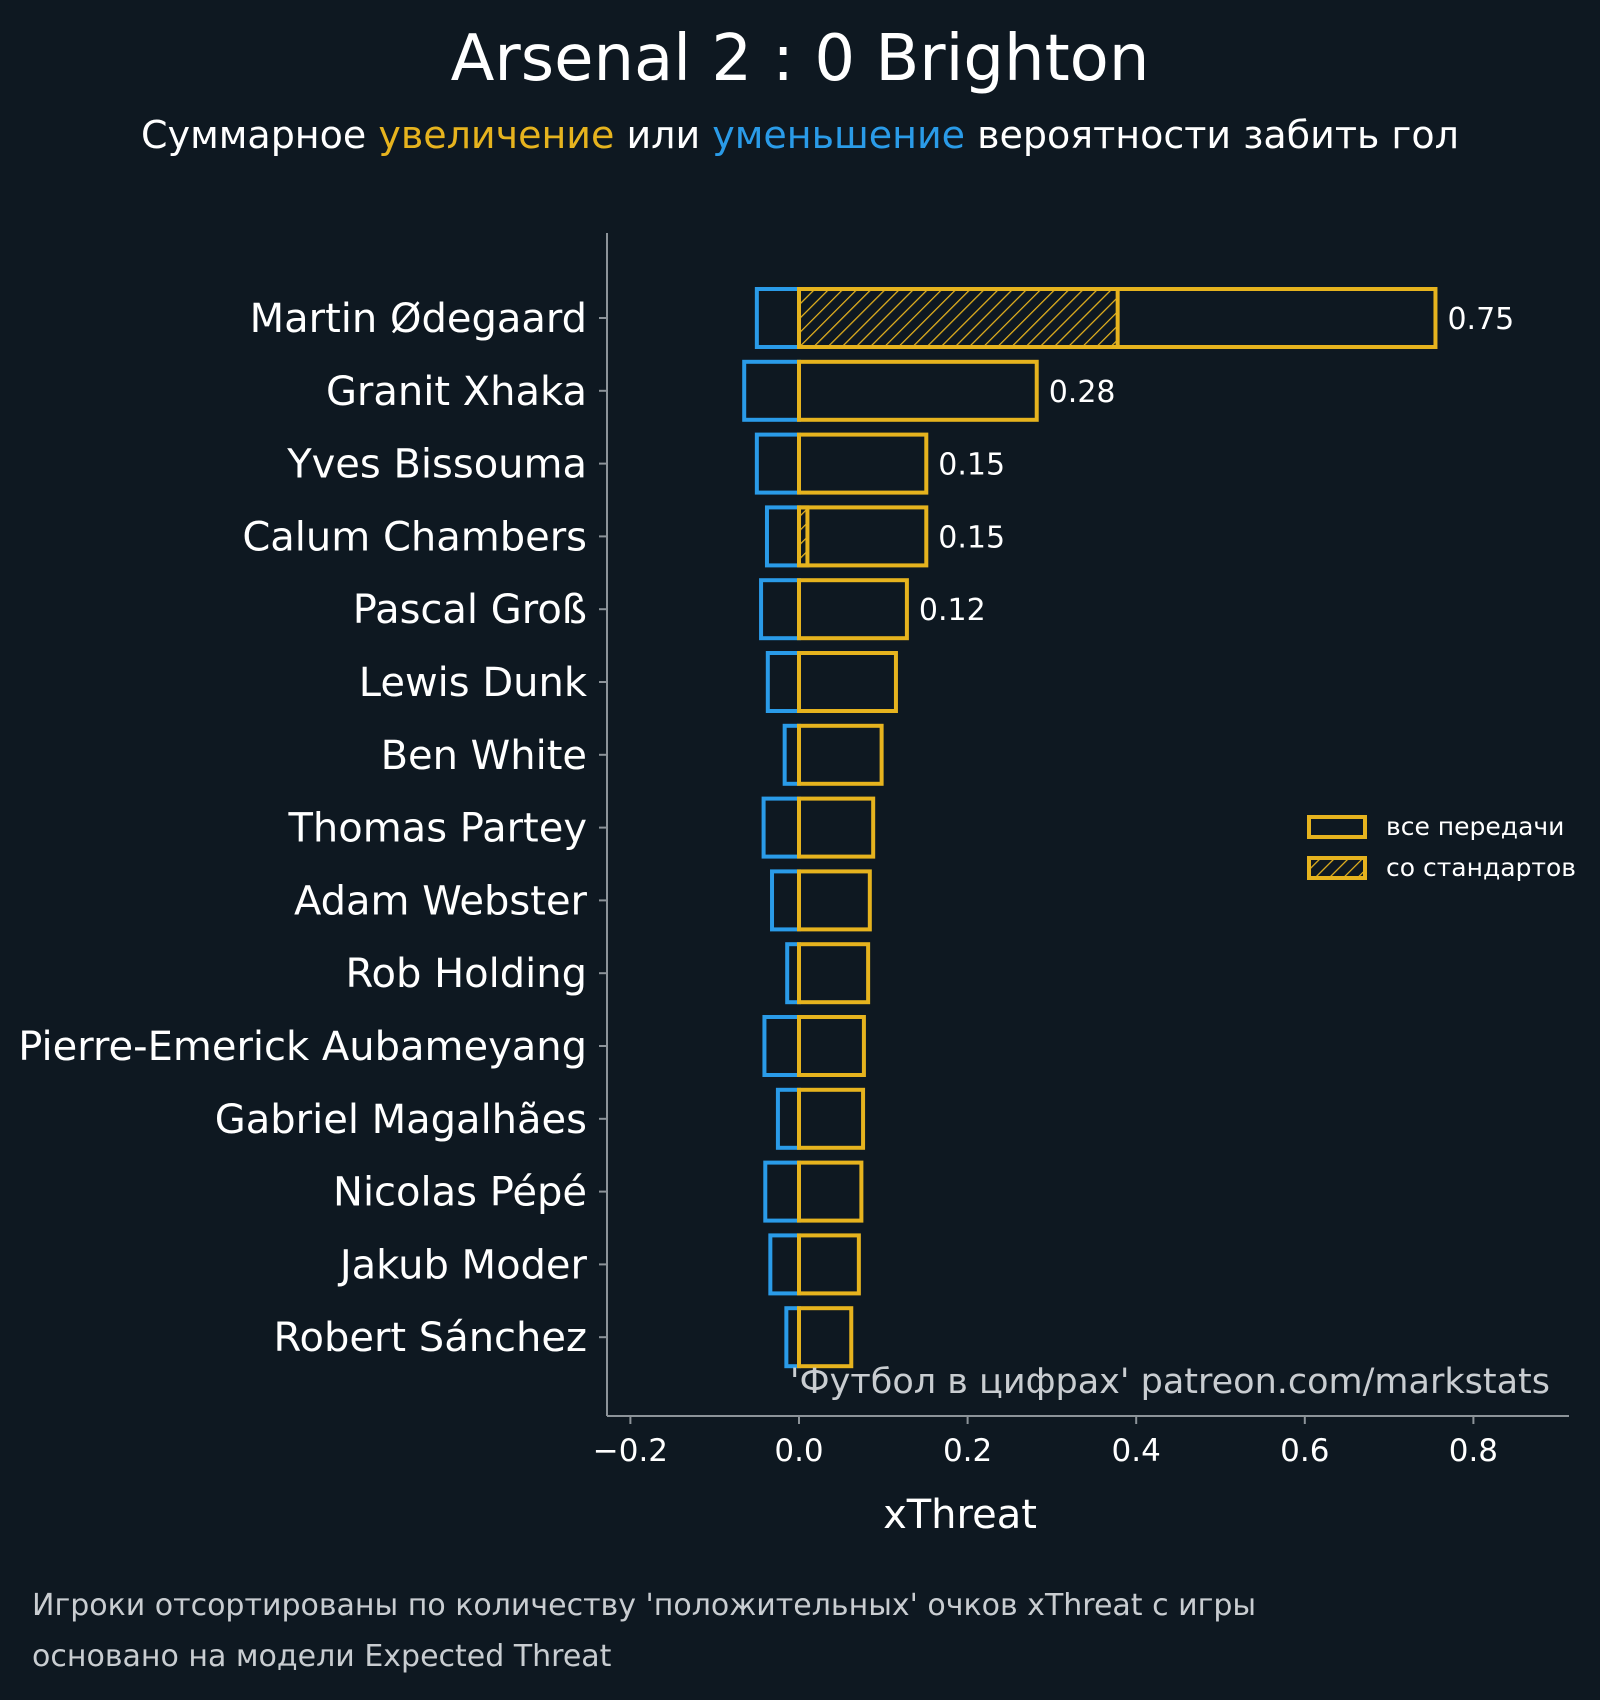 This screenshot has height=1700, width=1600. Describe the element at coordinates (1136, 1451) in the screenshot. I see `x-tick-label: 0.4` at that location.